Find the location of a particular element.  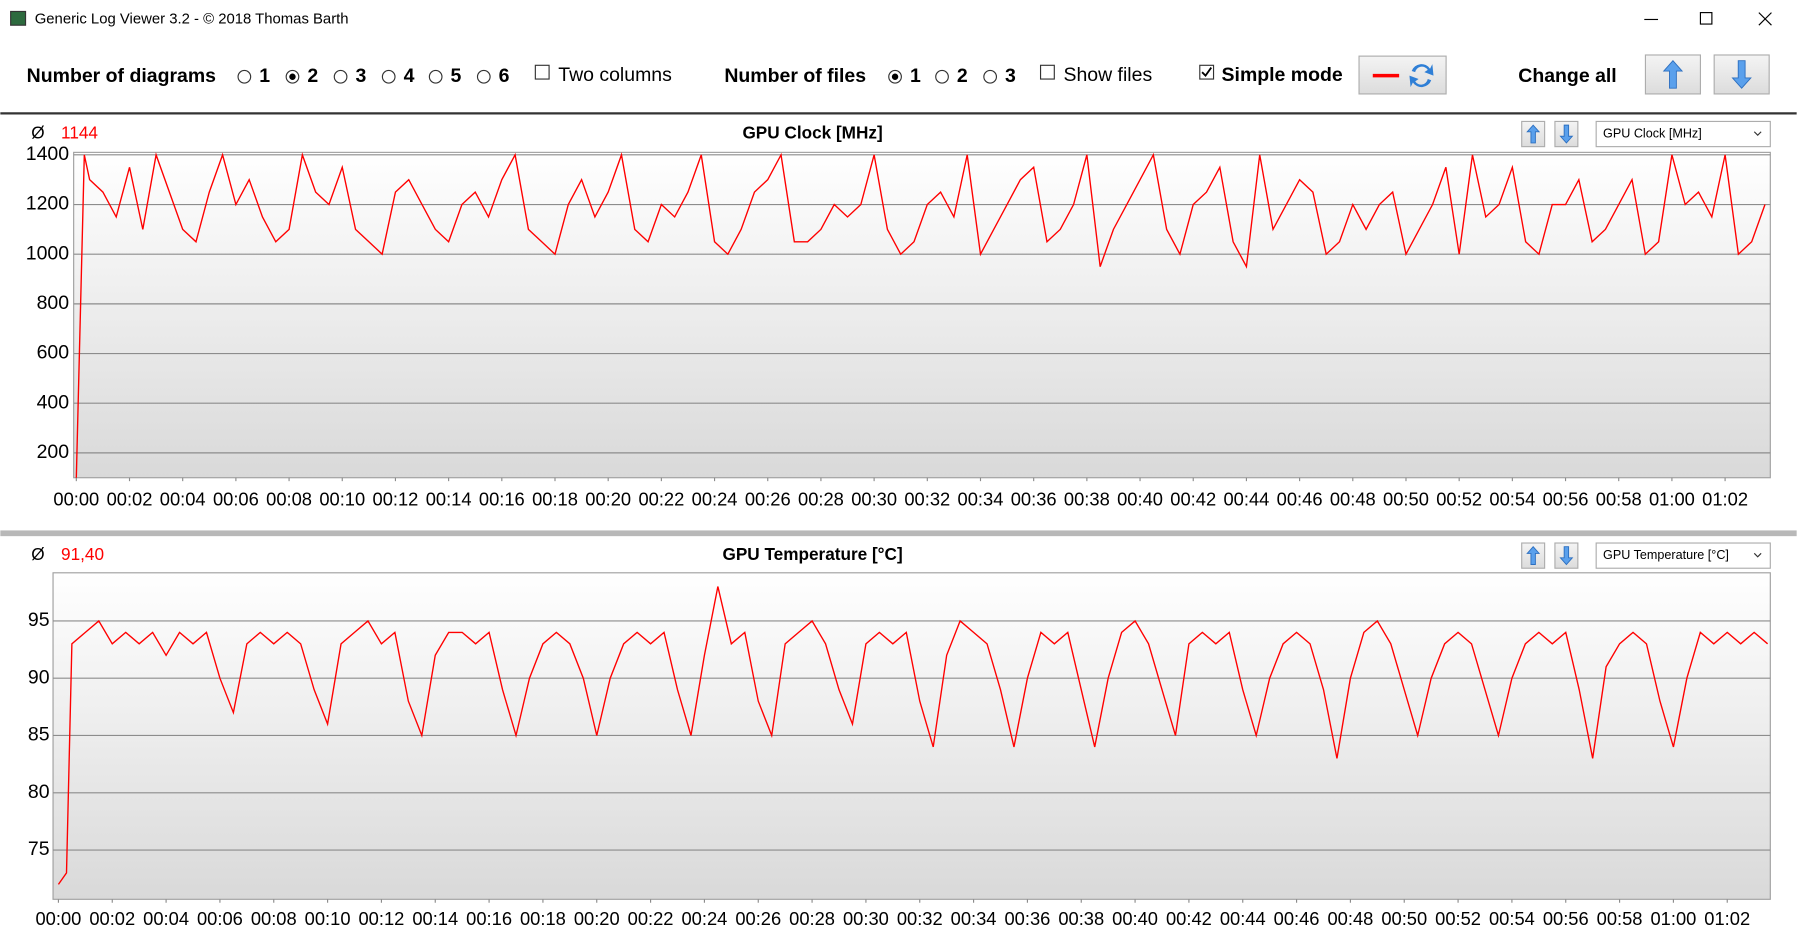

y-tick-label: 200 is located at coordinates (53, 452).